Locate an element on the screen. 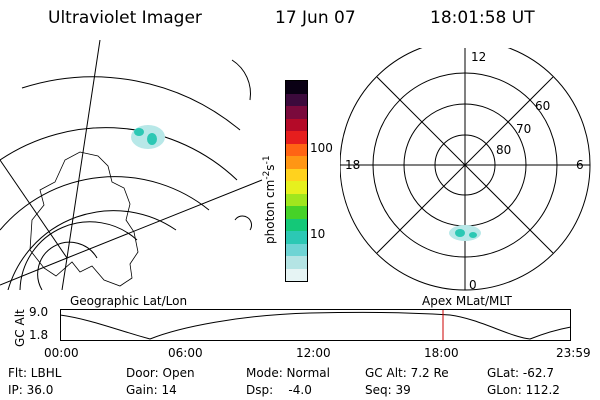 The height and width of the screenshot is (400, 600). timeline-y-bottom: 1.8 is located at coordinates (39, 335).